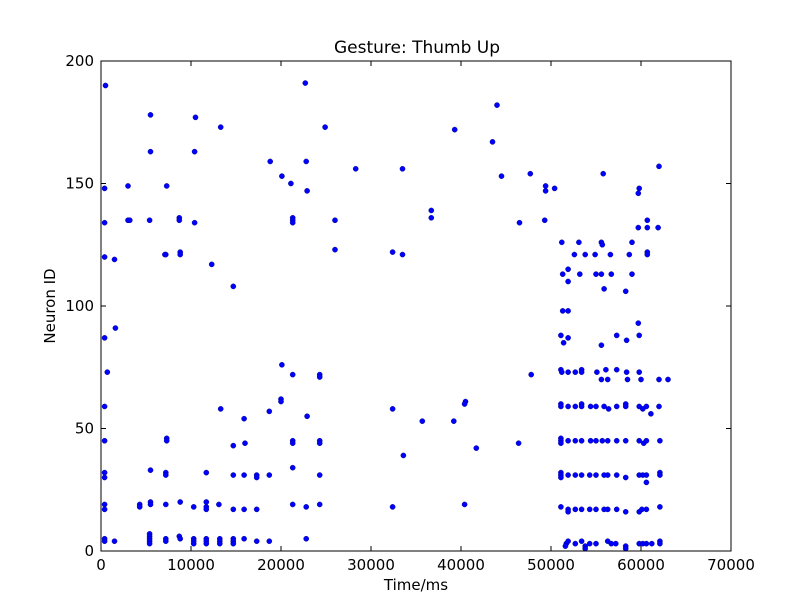  I want to click on x-tick-label: 60000, so click(641, 565).